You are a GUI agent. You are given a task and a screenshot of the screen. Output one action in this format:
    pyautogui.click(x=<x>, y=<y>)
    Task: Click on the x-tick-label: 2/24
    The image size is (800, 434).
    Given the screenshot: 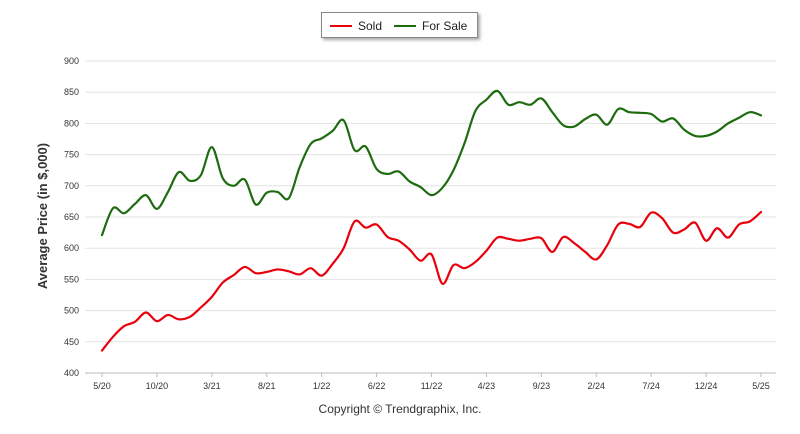 What is the action you would take?
    pyautogui.click(x=596, y=386)
    